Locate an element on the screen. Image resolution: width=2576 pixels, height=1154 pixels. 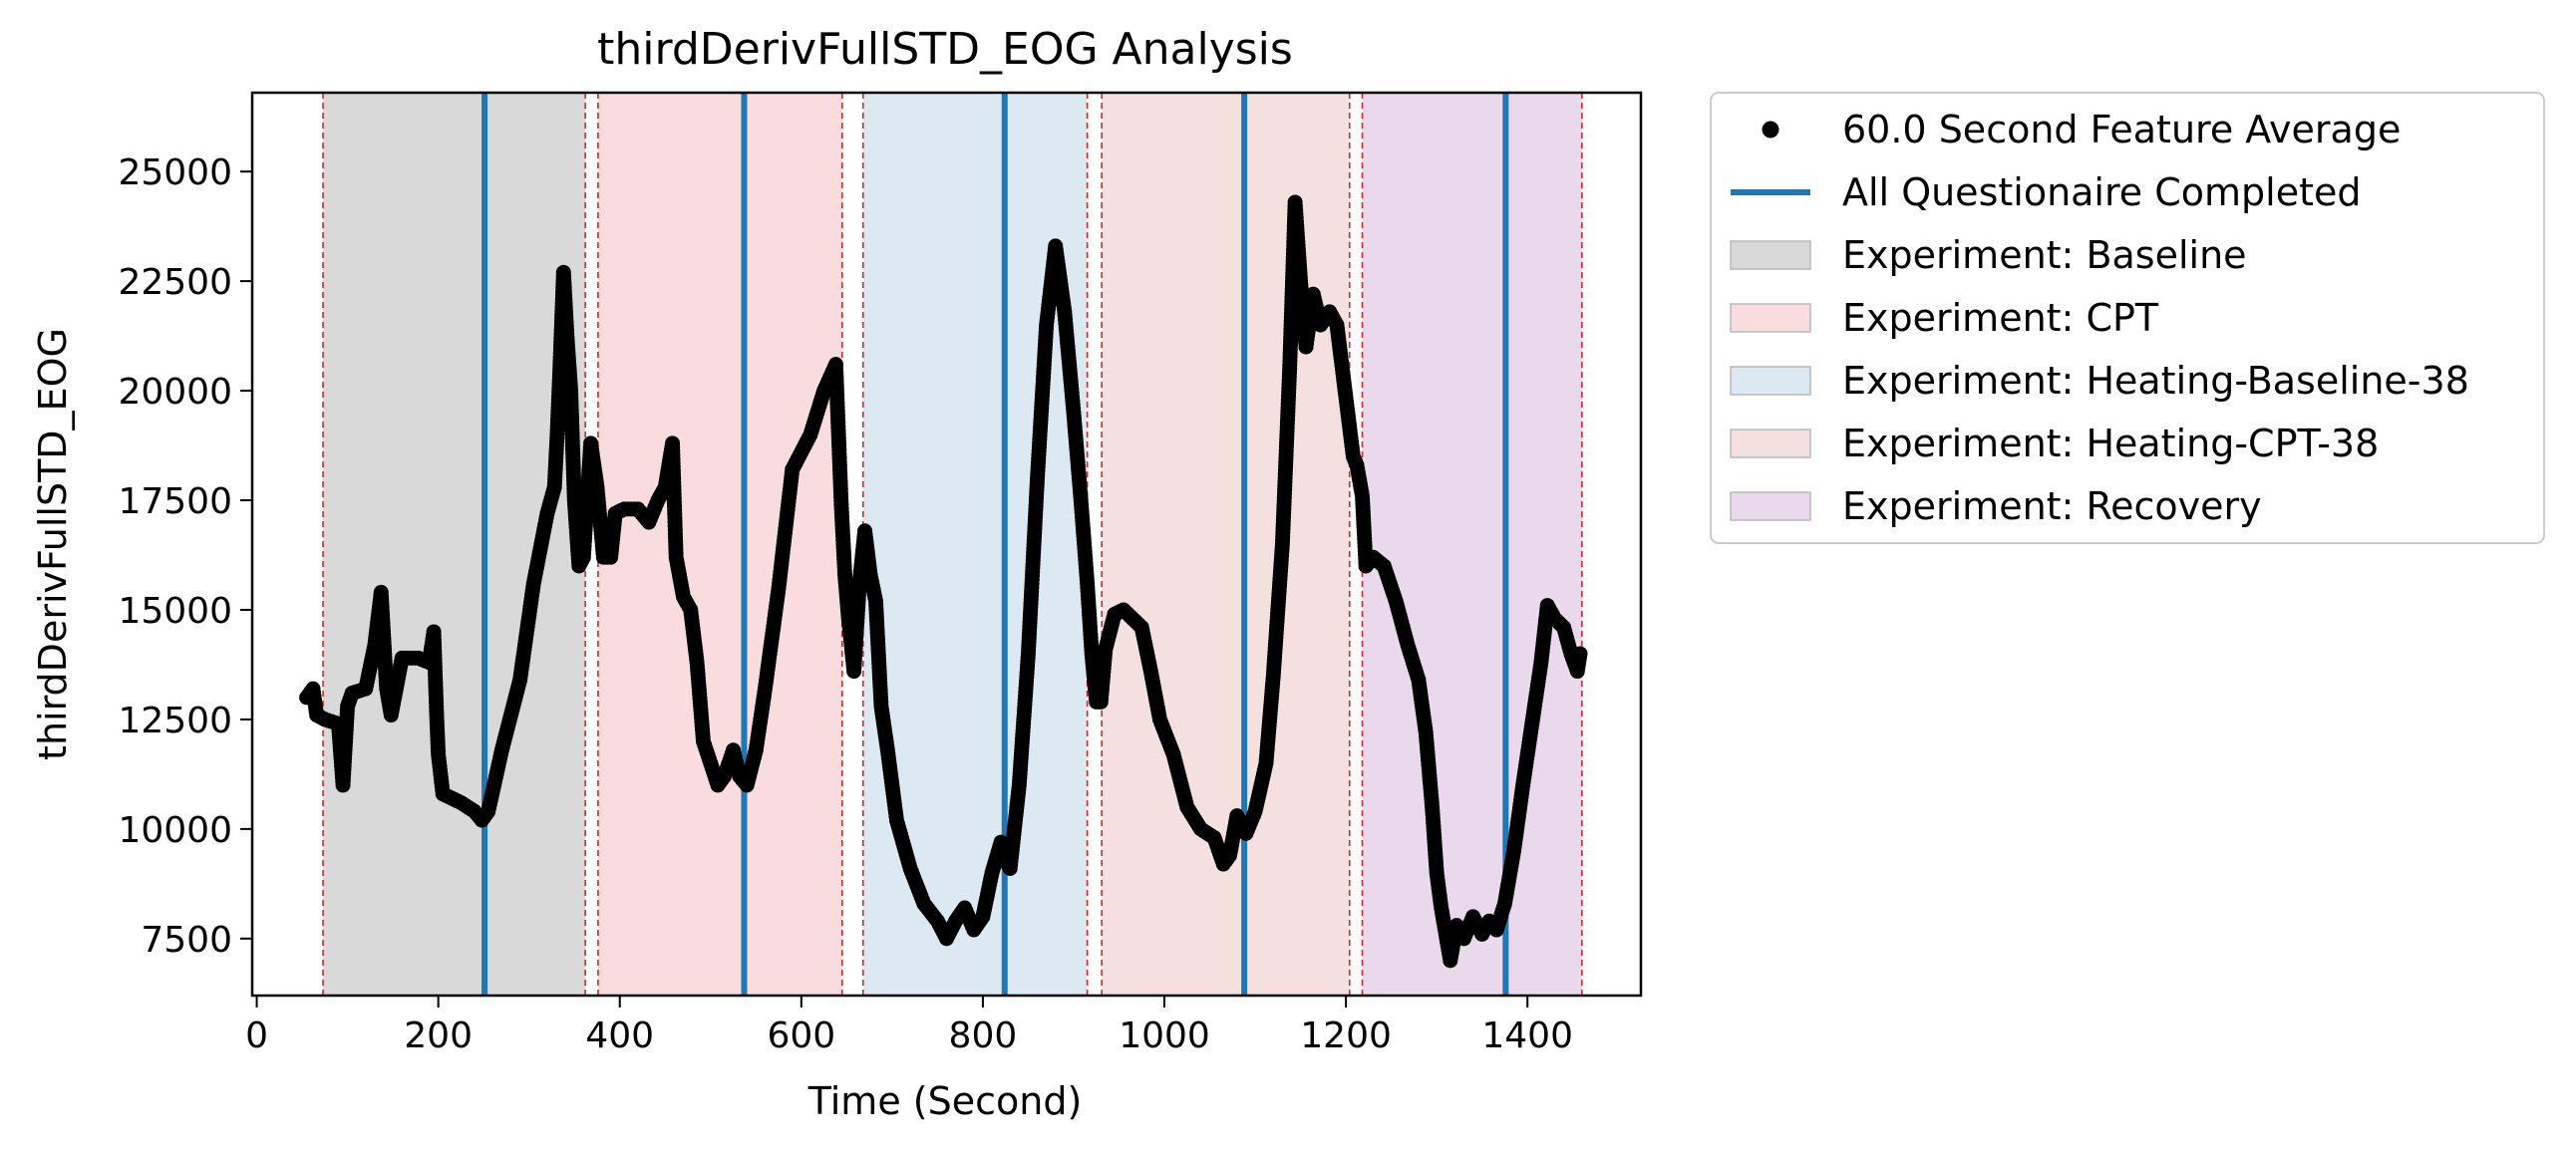
y-tick-label-12500: 12500 is located at coordinates (175, 721).